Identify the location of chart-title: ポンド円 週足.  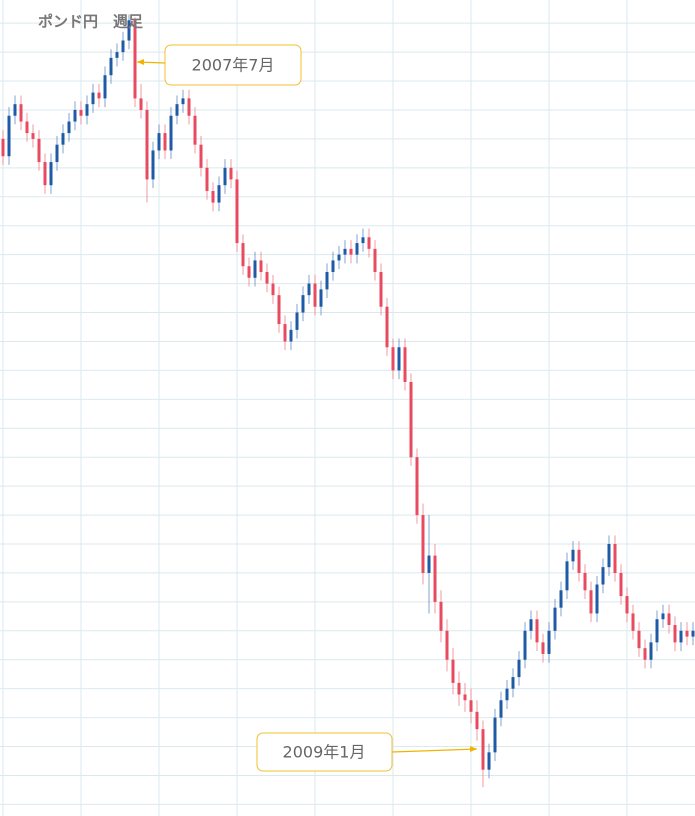
(91, 22).